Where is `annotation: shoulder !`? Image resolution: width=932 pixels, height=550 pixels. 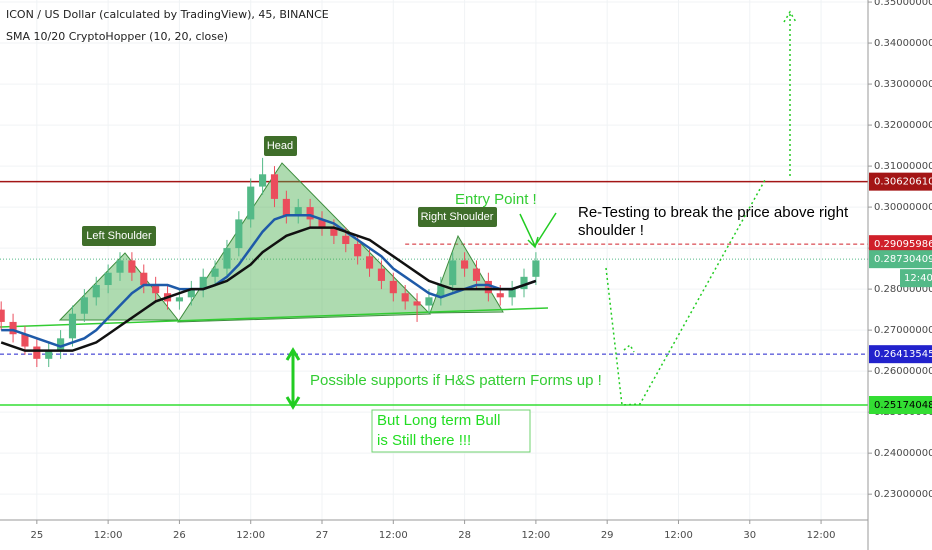 annotation: shoulder ! is located at coordinates (611, 230).